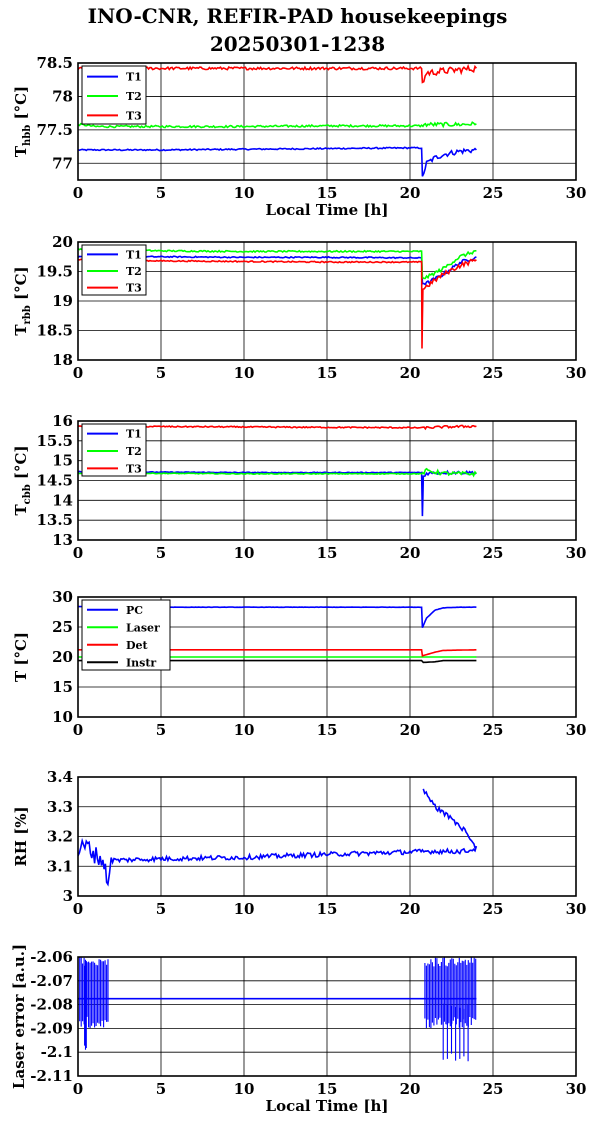 The width and height of the screenshot is (595, 1134). What do you see at coordinates (141, 662) in the screenshot?
I see `legend-label-instr: Instr` at bounding box center [141, 662].